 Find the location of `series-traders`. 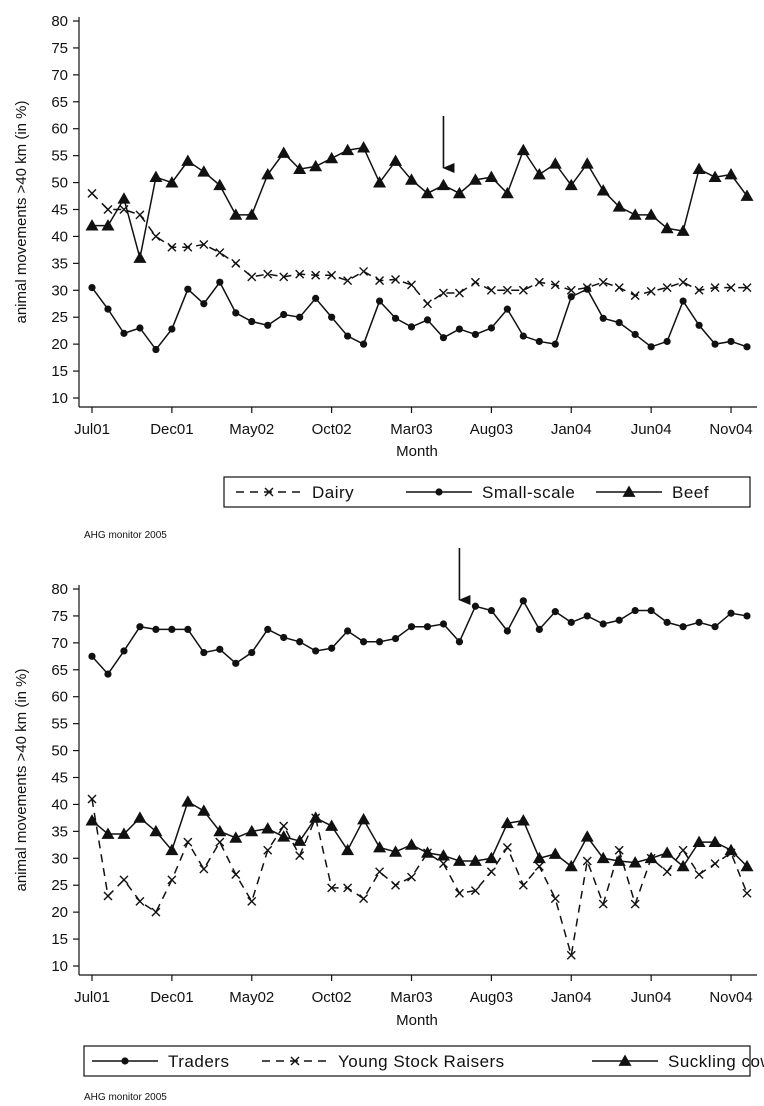

series-traders is located at coordinates (419, 637).